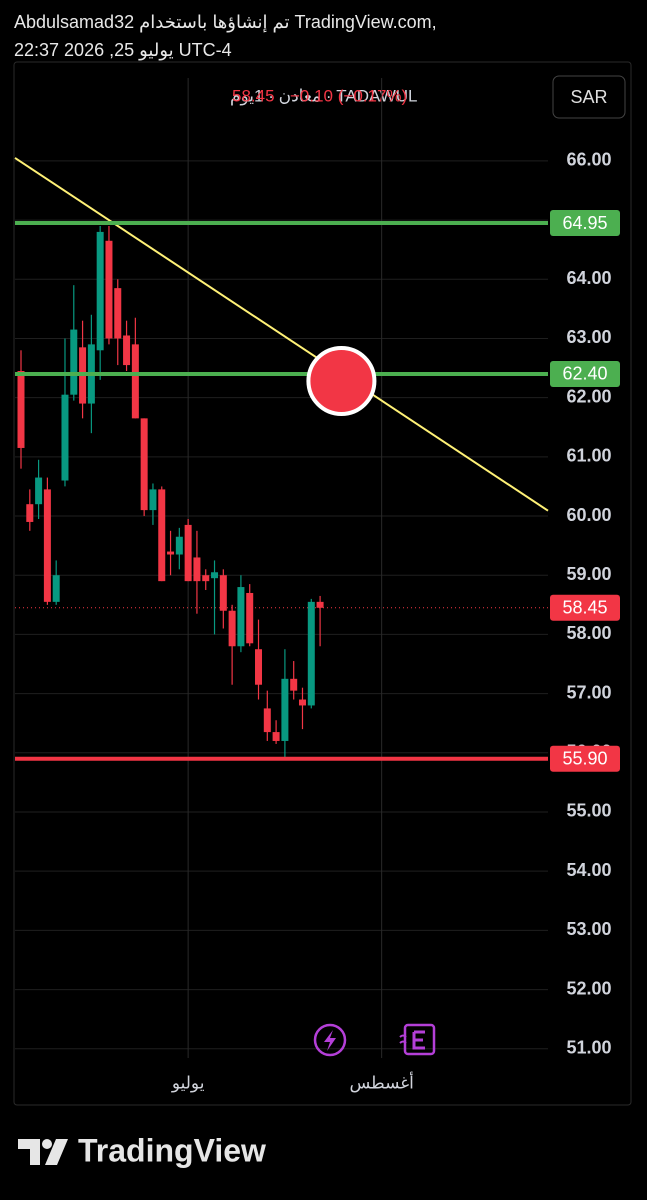 This screenshot has width=647, height=1200. I want to click on currency-label: SAR, so click(588, 97).